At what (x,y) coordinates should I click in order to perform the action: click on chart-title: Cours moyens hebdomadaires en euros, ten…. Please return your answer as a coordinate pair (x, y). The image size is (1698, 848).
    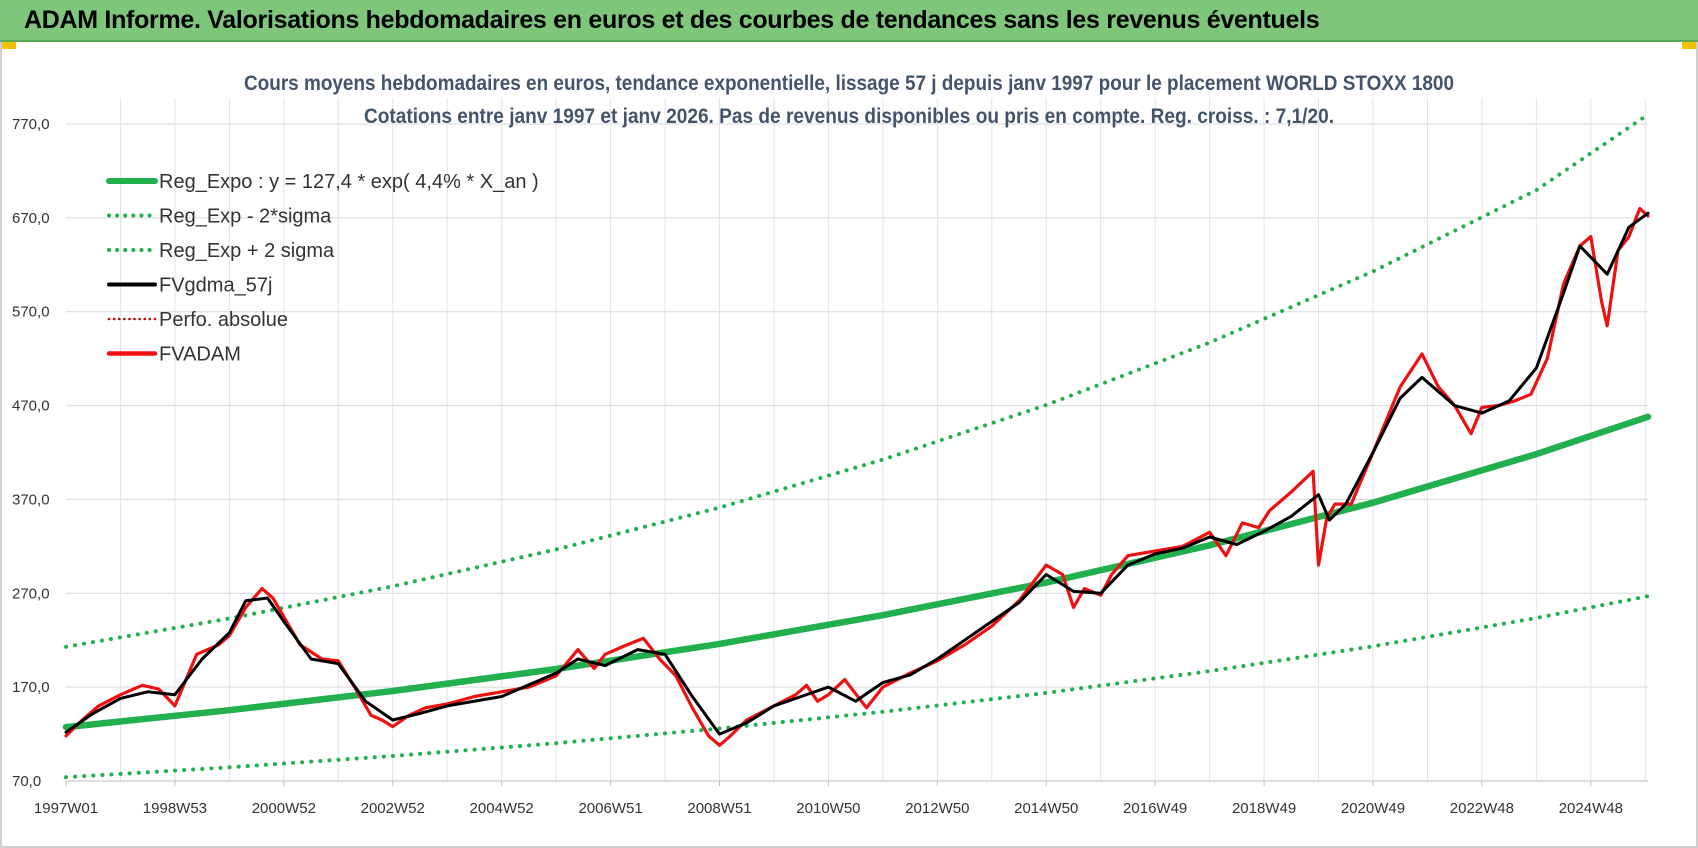
    Looking at the image, I should click on (849, 83).